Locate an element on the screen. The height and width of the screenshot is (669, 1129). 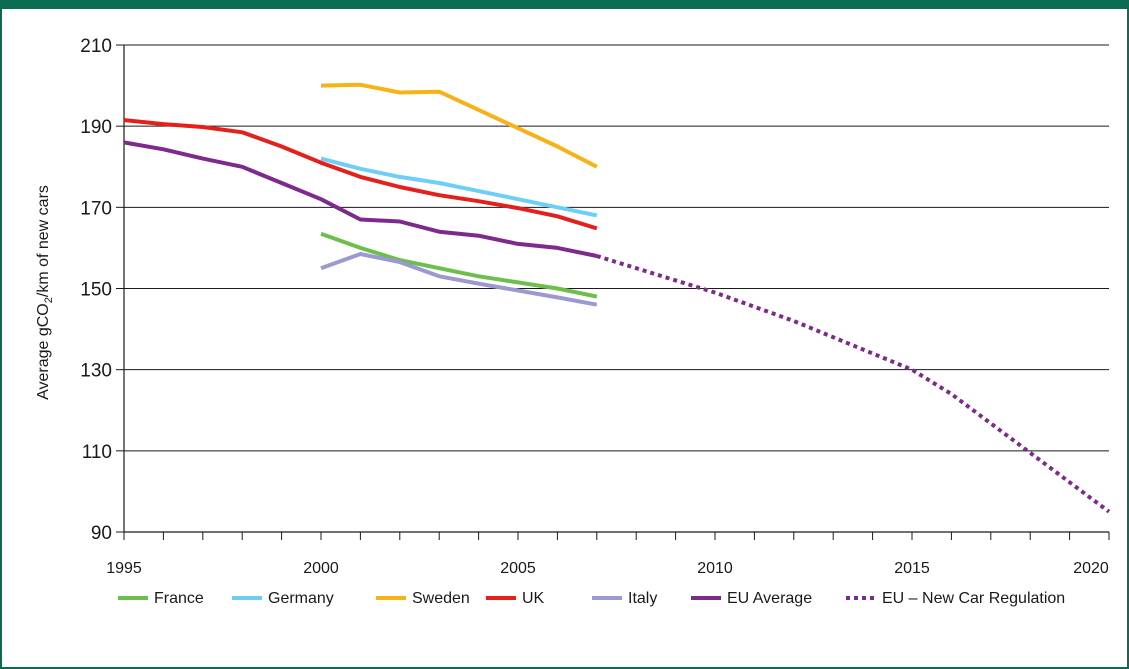
legend-label-uk: UK is located at coordinates (533, 598).